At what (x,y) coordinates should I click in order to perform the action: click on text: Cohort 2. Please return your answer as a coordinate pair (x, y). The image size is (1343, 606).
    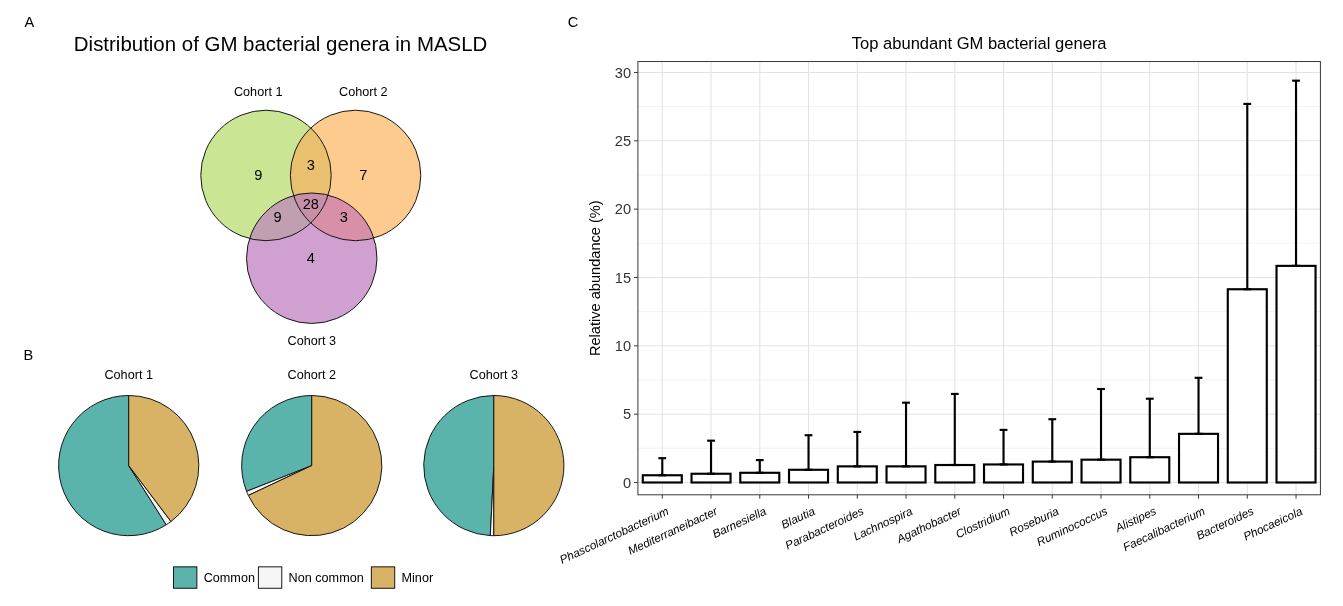
    Looking at the image, I should click on (363, 91).